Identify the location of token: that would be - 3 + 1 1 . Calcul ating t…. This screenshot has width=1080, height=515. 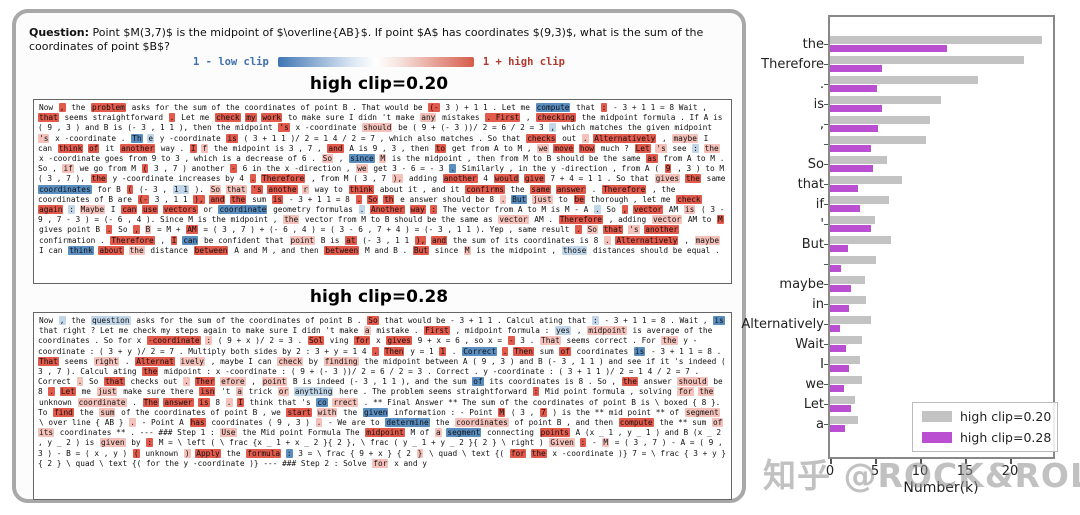
(485, 320).